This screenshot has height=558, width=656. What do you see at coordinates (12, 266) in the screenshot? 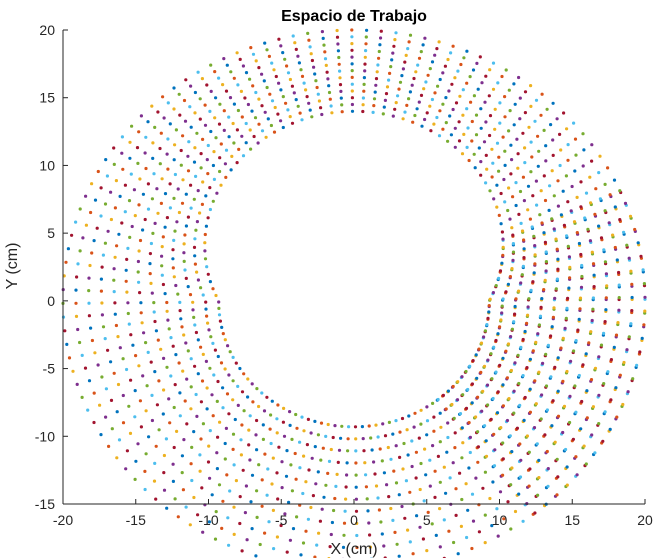
I see `y-axis-label: Y (cm)` at bounding box center [12, 266].